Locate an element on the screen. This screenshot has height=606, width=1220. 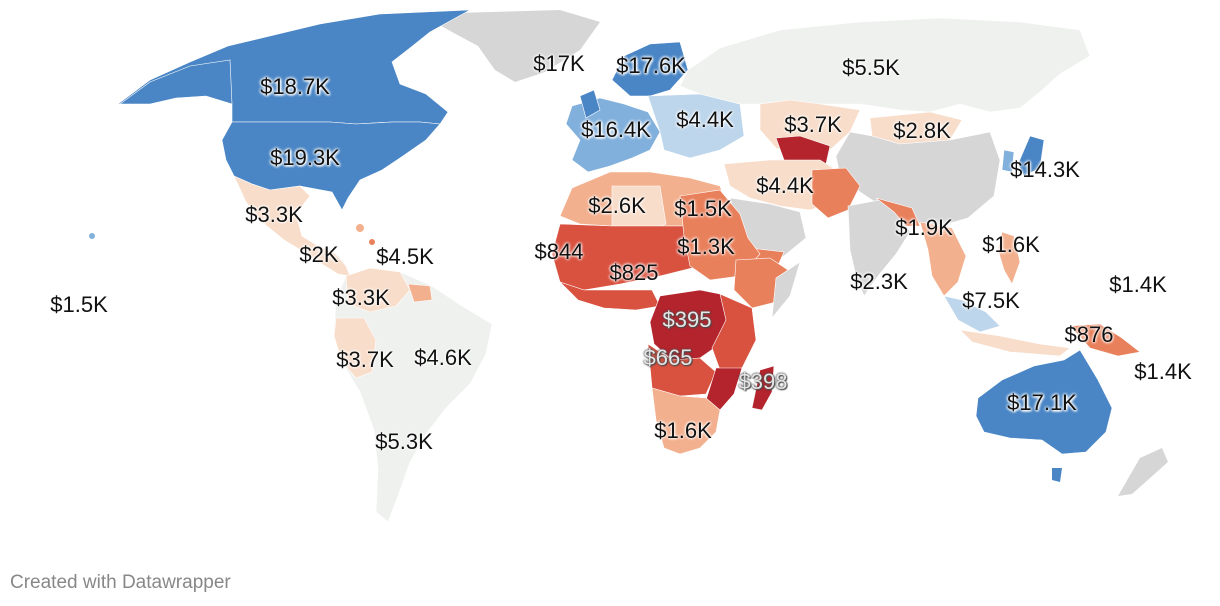
label-colombia: $3.3K is located at coordinates (361, 297).